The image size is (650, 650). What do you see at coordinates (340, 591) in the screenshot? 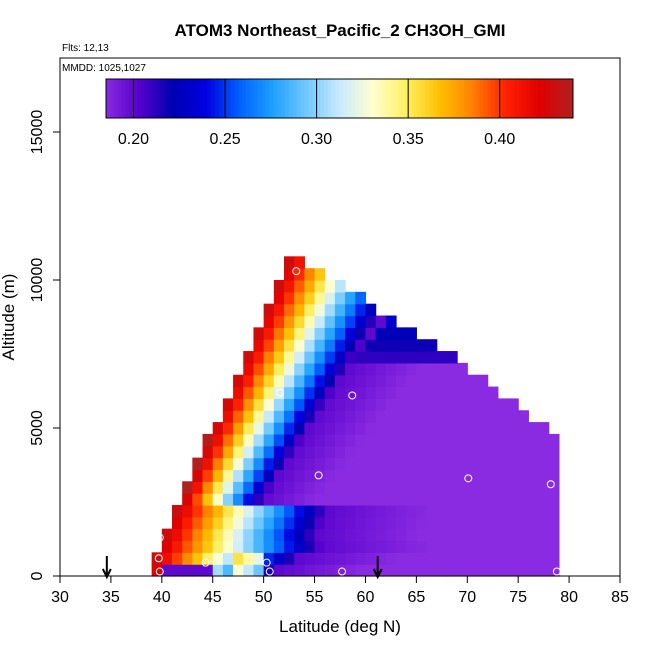
I see `x-axis: 30 35 40 45 50 55 60 65 70 75 80 85` at bounding box center [340, 591].